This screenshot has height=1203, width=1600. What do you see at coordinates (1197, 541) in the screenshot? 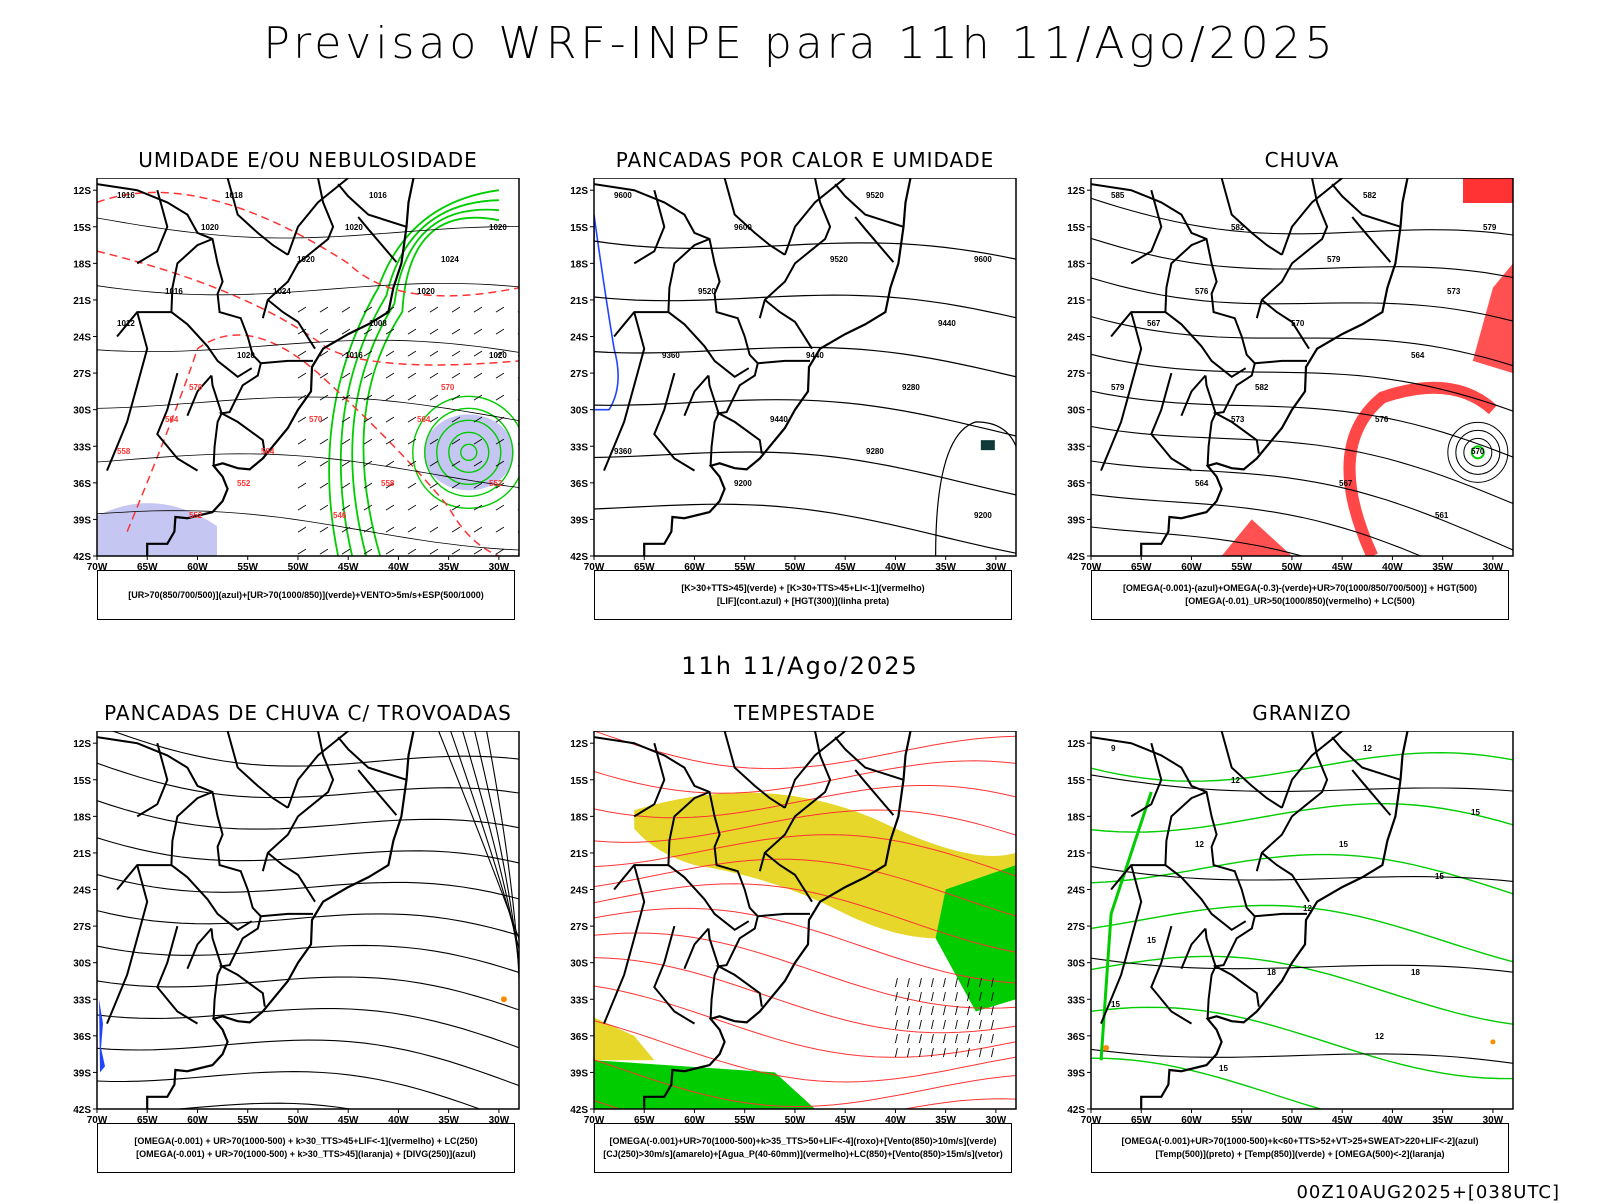
I see `hgt500-contour` at bounding box center [1197, 541].